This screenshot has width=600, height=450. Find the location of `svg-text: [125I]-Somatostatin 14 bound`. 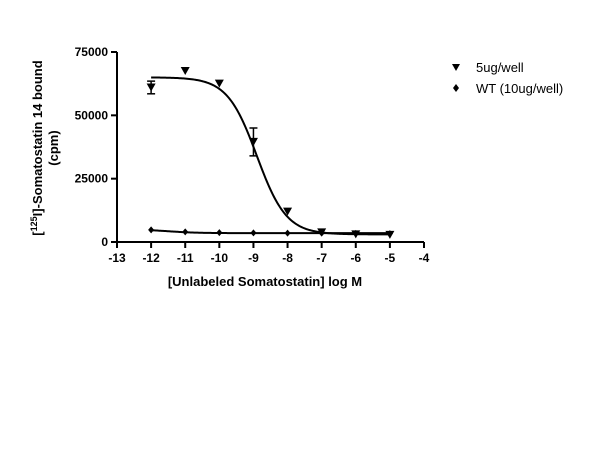

svg-text: [125I]-Somatostatin 14 bound is located at coordinates (37, 147).